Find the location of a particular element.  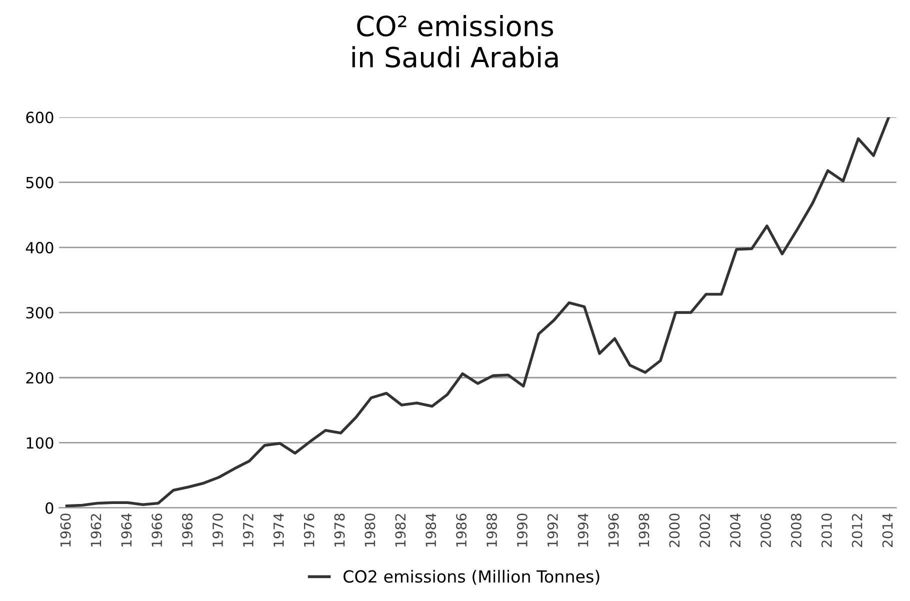

y-tick-label: 200 is located at coordinates (40, 378).